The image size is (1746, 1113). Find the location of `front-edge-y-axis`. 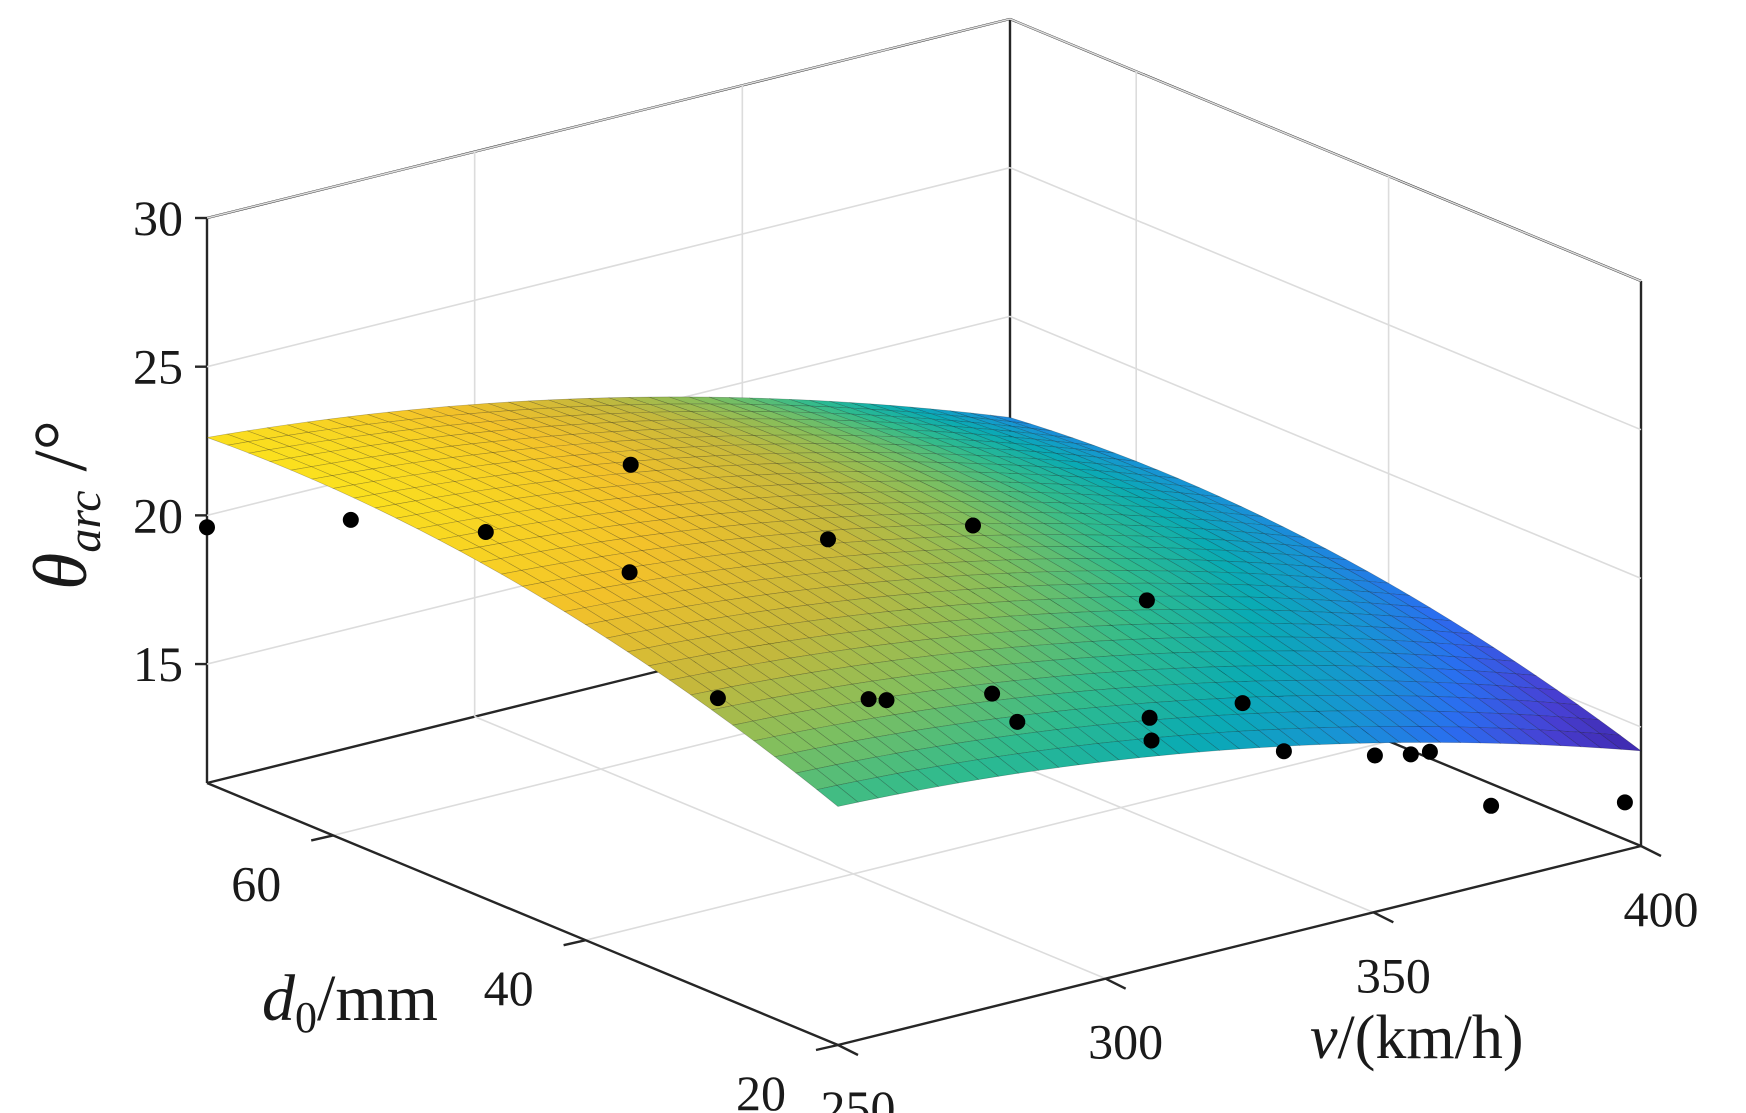

front-edge-y-axis is located at coordinates (522, 914).